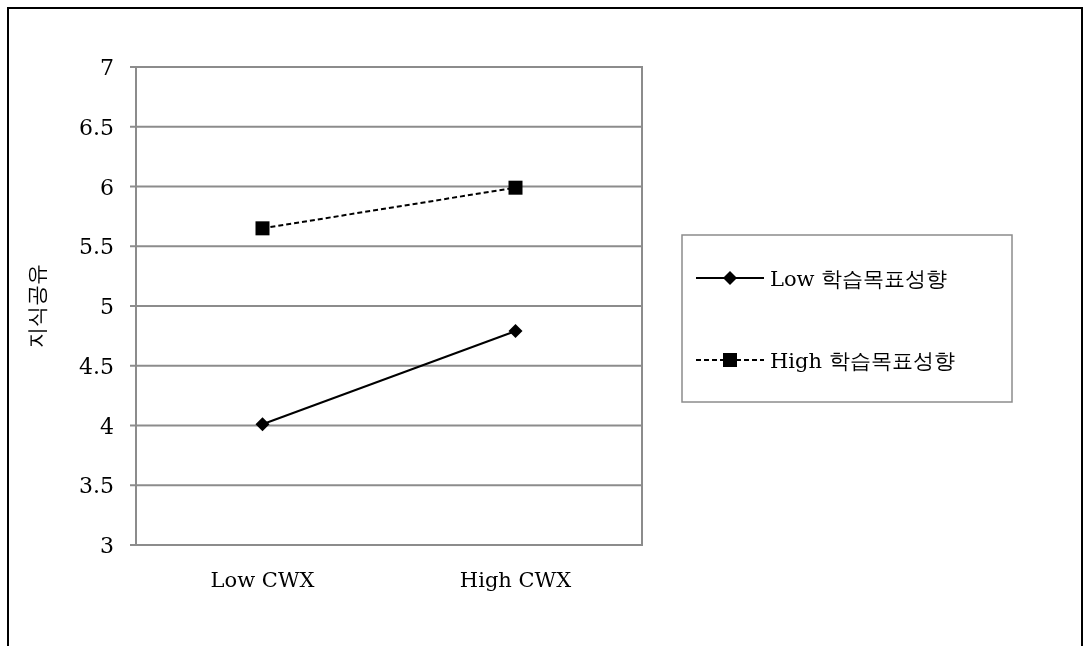 This screenshot has height=646, width=1090. I want to click on y-axis-title: 지식공유, so click(37, 306).